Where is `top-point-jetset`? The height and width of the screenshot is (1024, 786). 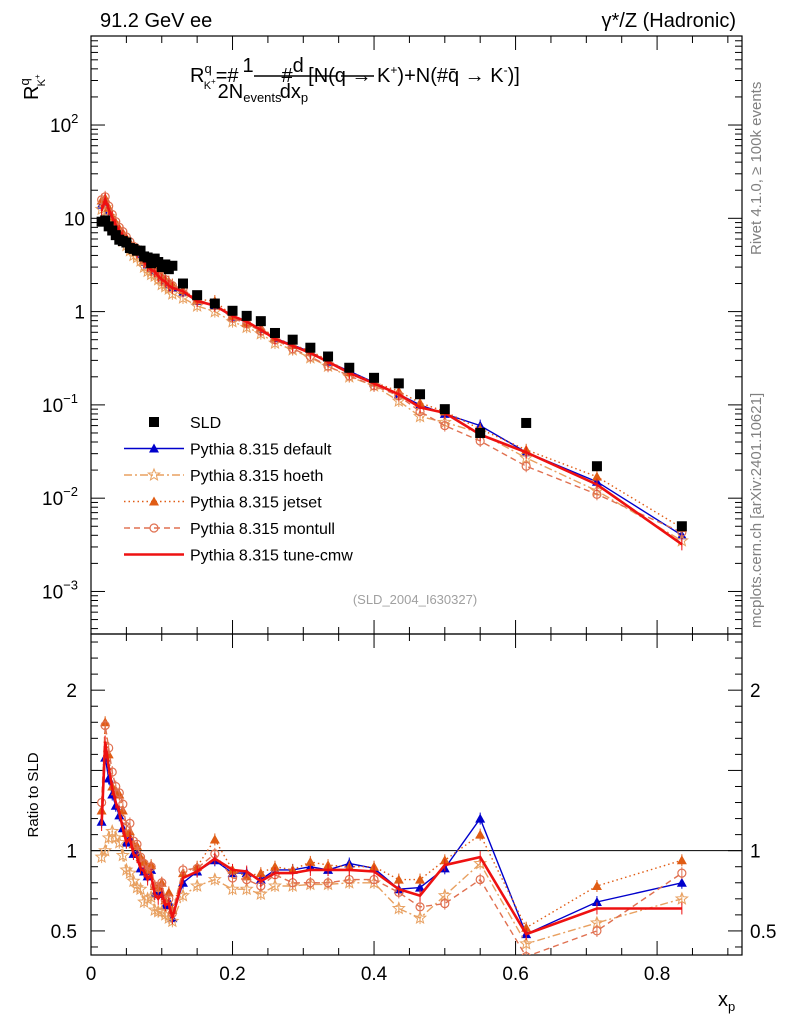
top-point-jetset is located at coordinates (596, 476).